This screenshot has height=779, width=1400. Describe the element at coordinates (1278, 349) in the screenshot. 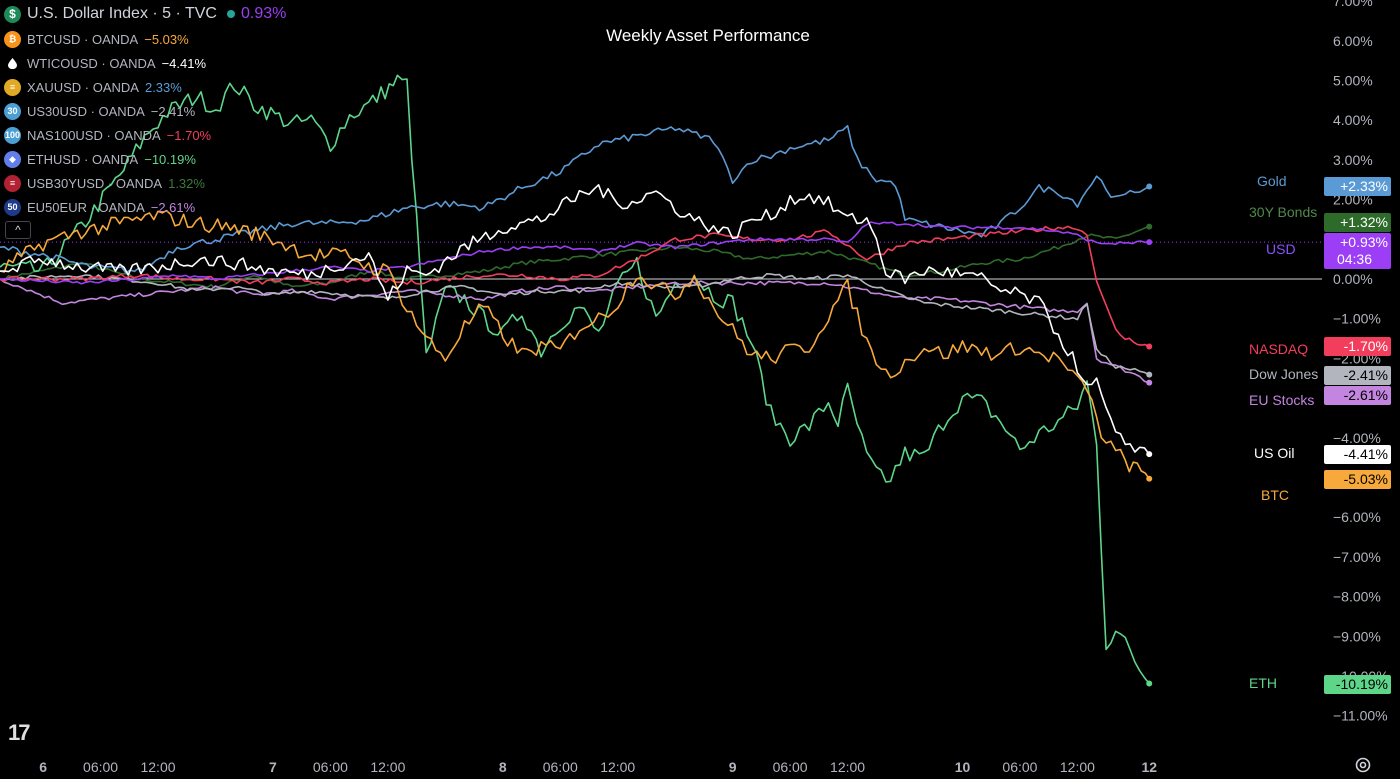

I see `series-label: NASDAQ` at that location.